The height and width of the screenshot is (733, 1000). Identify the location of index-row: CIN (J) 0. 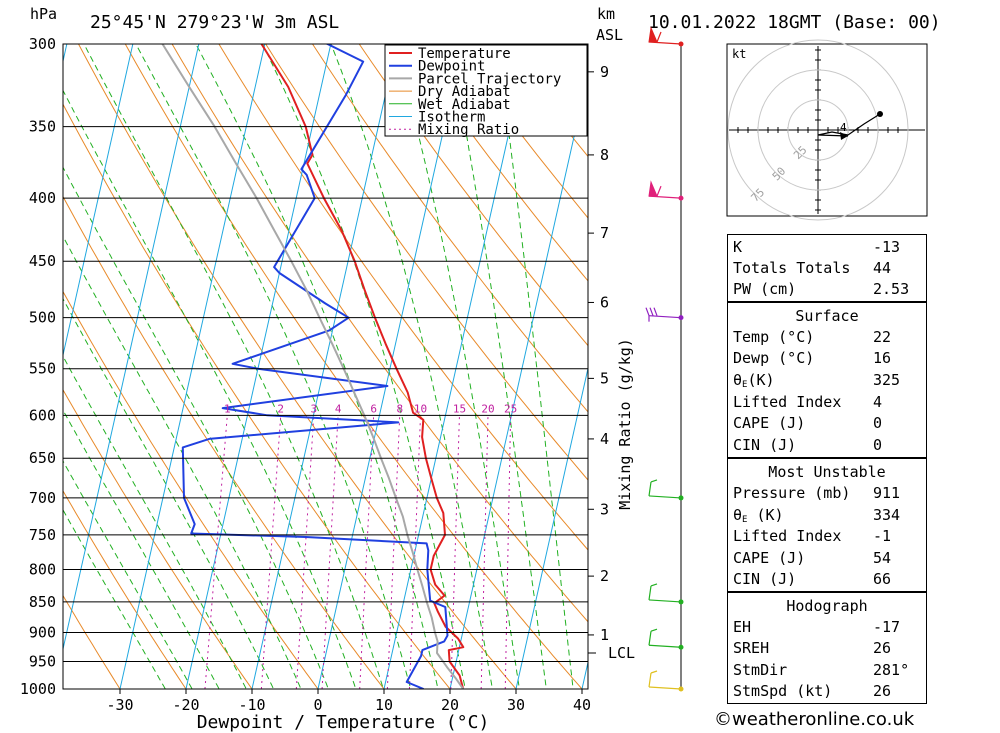
(808, 445).